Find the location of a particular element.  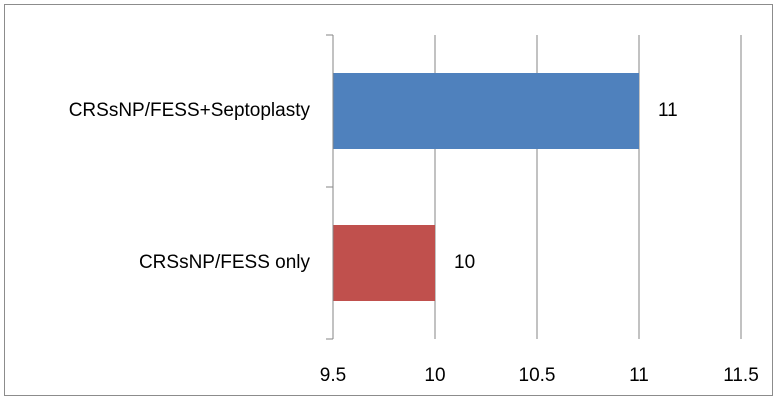

x-tick-label: 10 is located at coordinates (434, 375).